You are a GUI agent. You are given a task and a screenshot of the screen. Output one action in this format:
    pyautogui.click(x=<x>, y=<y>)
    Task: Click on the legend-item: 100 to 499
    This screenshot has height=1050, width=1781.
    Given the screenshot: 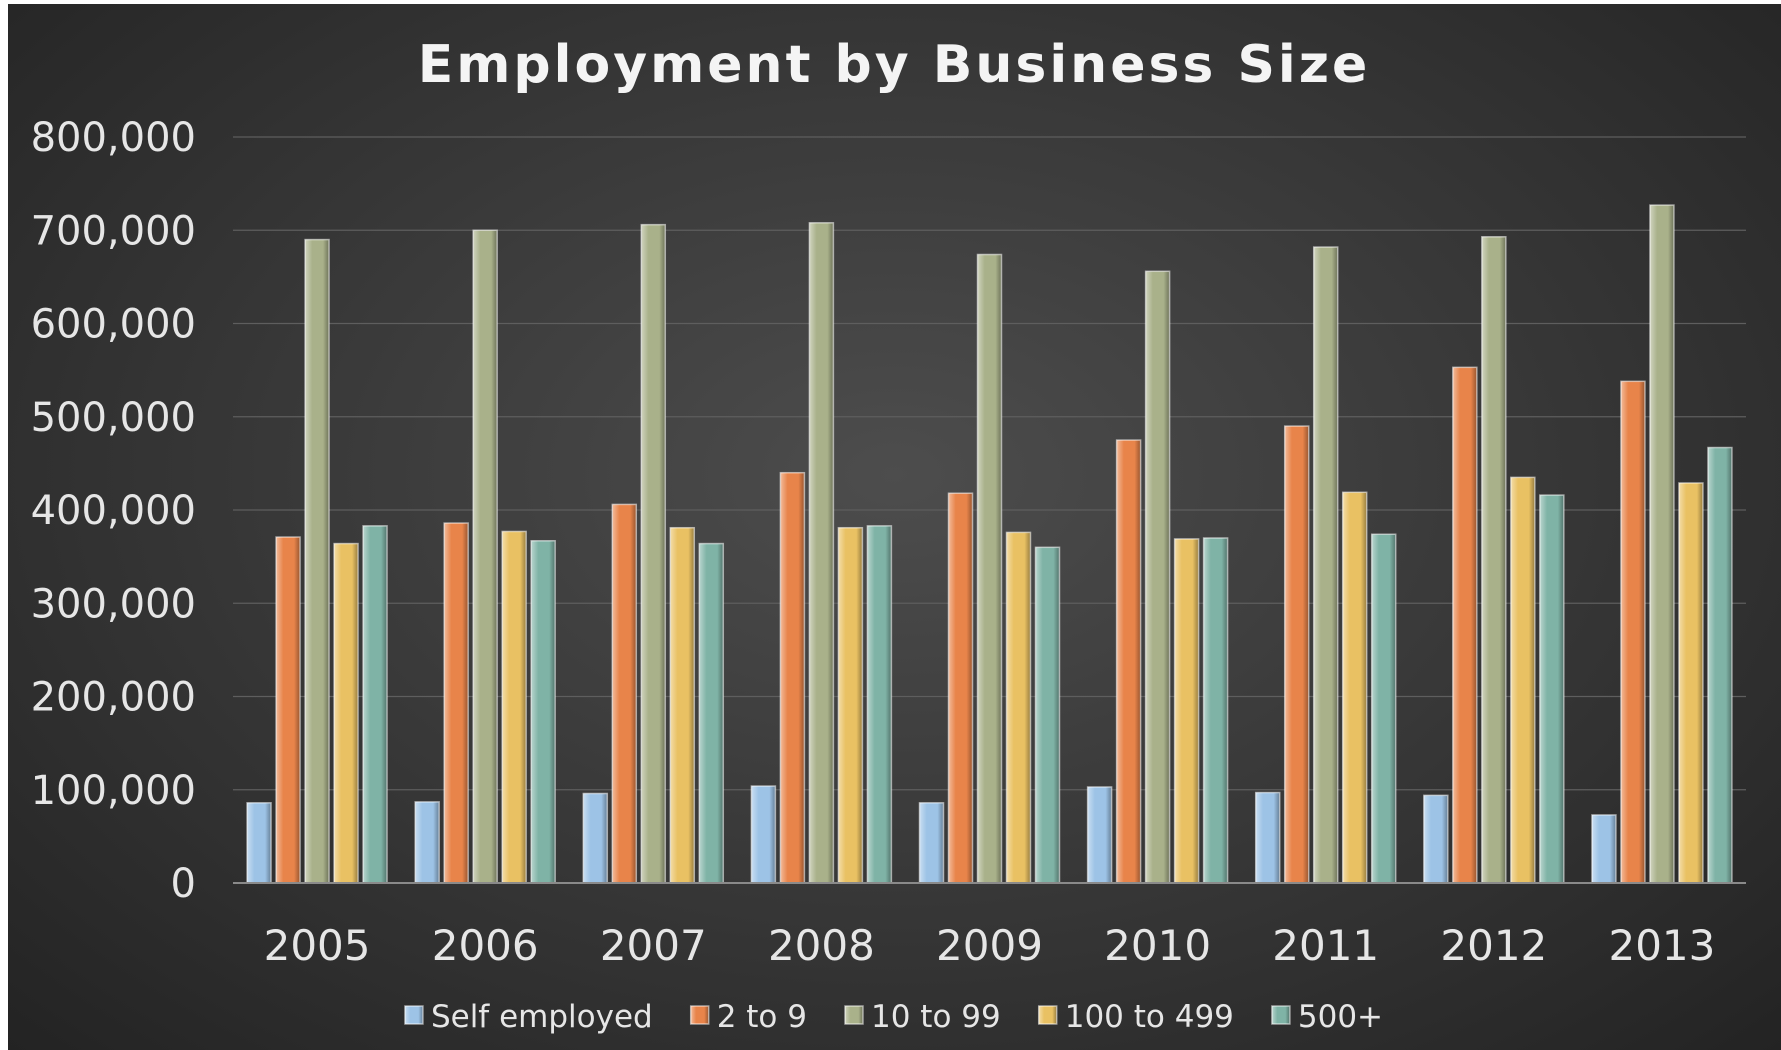 What is the action you would take?
    pyautogui.click(x=1135, y=1017)
    